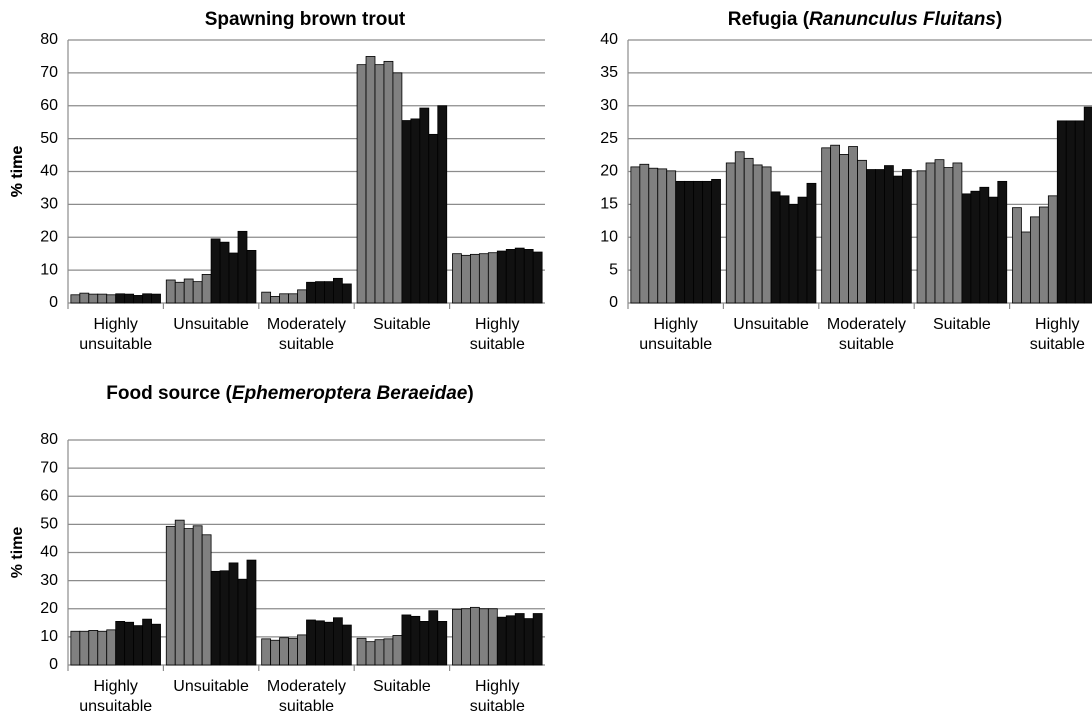 The width and height of the screenshot is (1092, 720). Describe the element at coordinates (613, 269) in the screenshot. I see `y-tick-label: 5` at that location.